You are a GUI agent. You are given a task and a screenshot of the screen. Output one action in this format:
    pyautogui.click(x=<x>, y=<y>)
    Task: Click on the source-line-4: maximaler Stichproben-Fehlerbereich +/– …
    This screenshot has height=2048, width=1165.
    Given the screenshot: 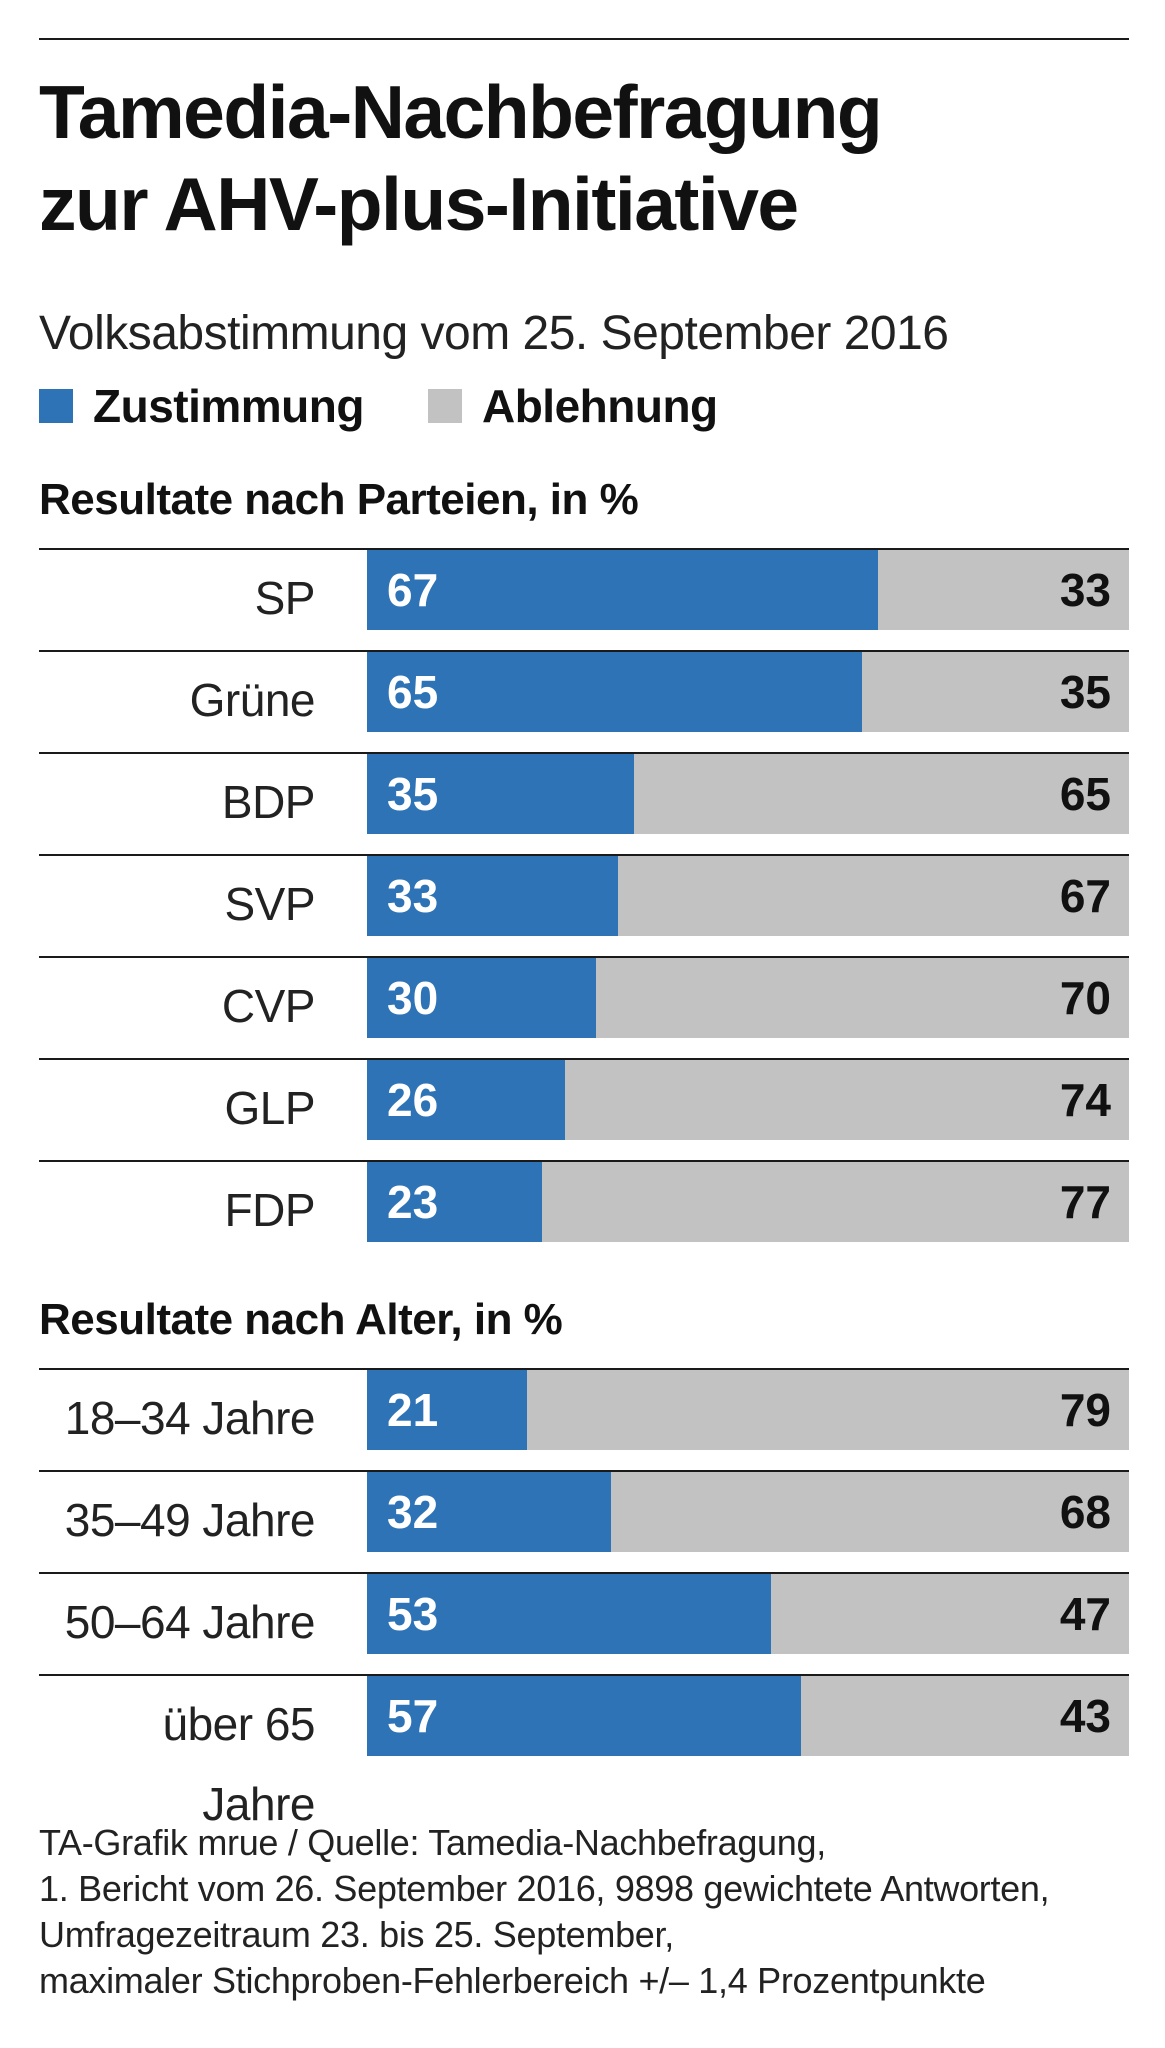 What is the action you would take?
    pyautogui.click(x=512, y=1980)
    